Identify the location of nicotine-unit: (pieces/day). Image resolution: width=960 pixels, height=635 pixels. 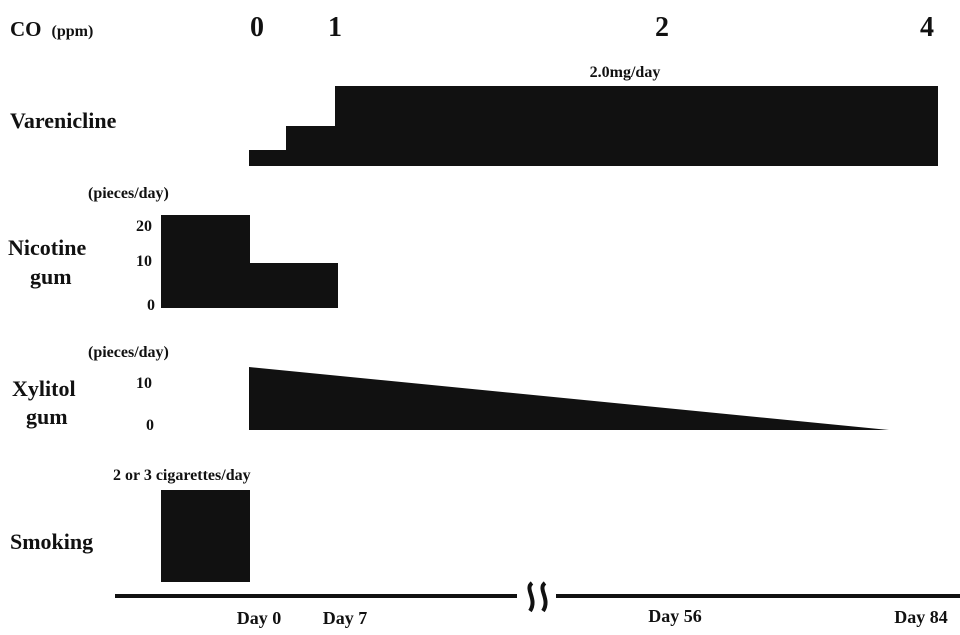
(128, 193).